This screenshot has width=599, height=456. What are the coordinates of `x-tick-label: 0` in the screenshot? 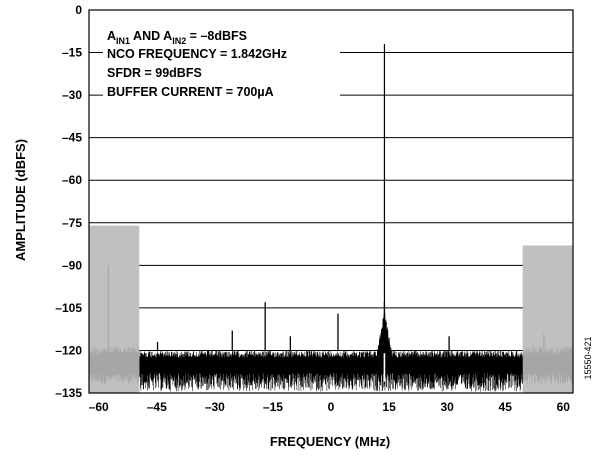 It's located at (331, 407).